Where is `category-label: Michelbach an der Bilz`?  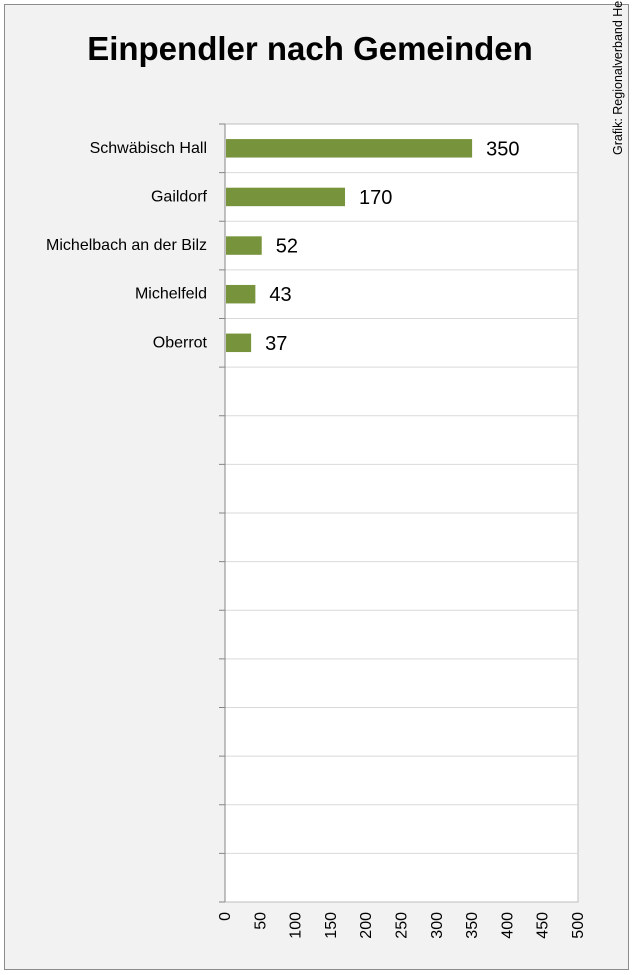 category-label: Michelbach an der Bilz is located at coordinates (126, 245).